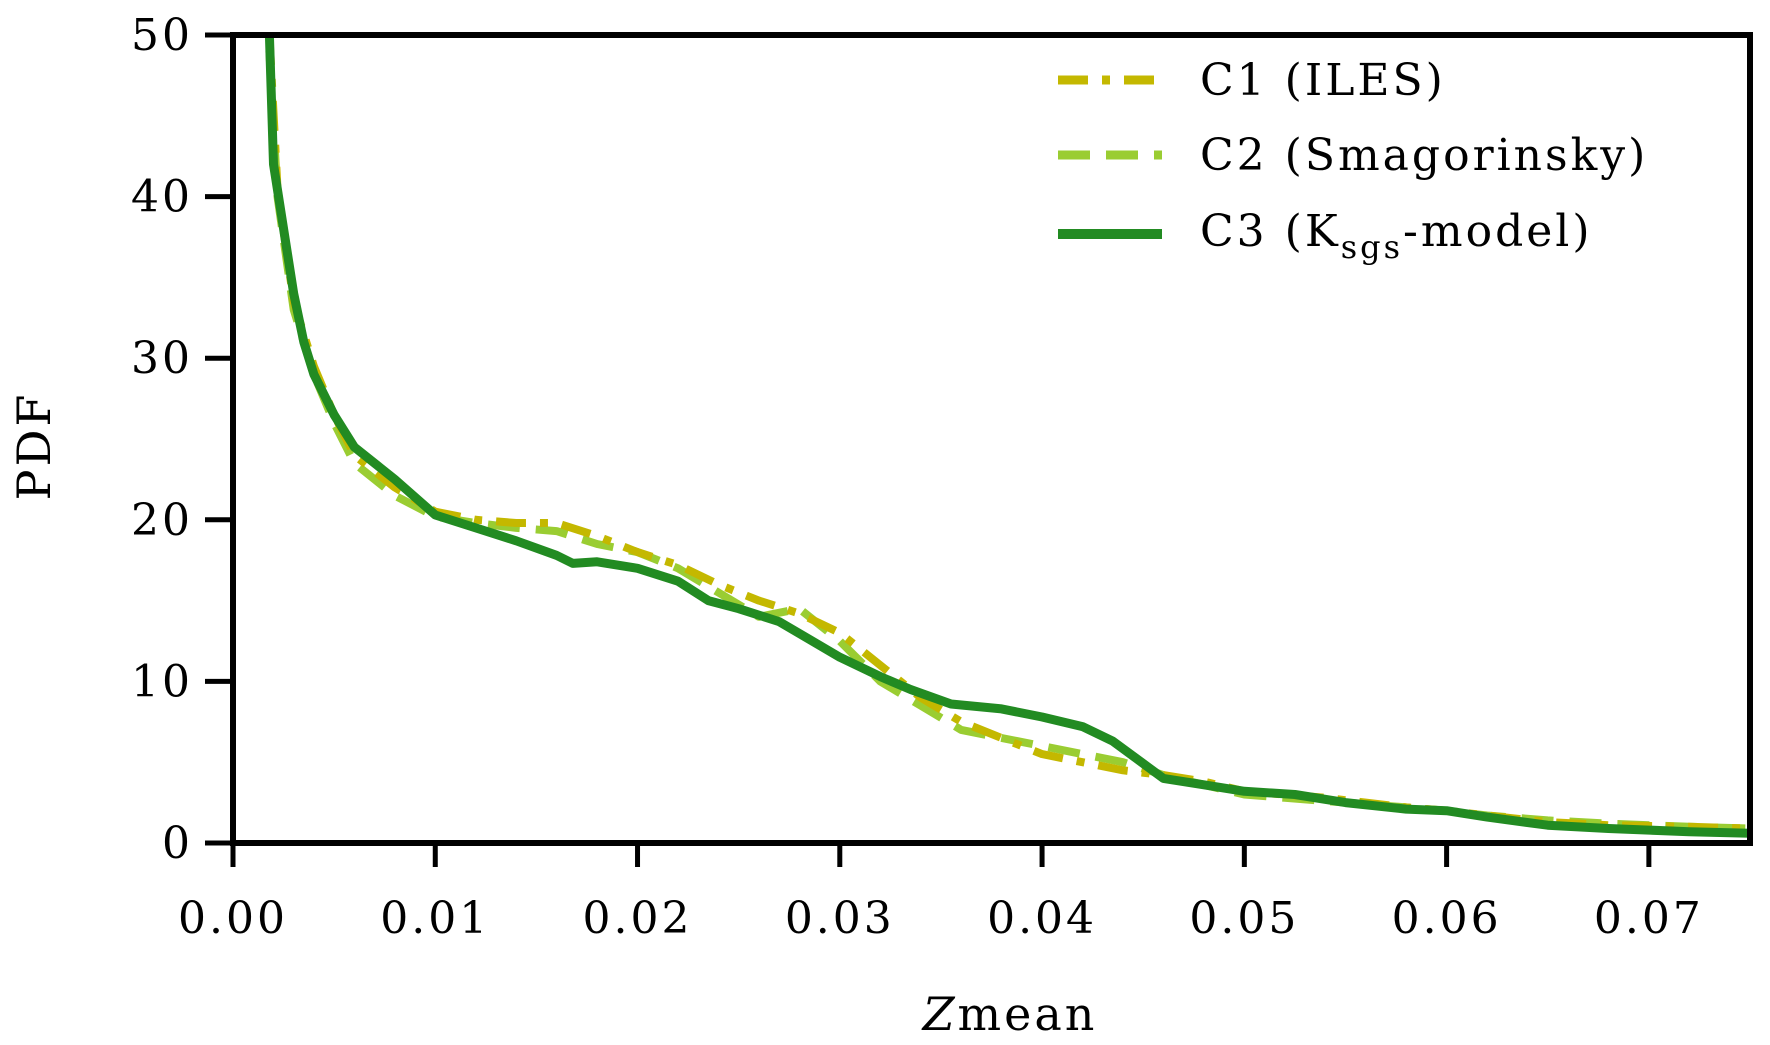 This screenshot has width=1770, height=1045. What do you see at coordinates (177, 843) in the screenshot?
I see `y-tick-label: 0` at bounding box center [177, 843].